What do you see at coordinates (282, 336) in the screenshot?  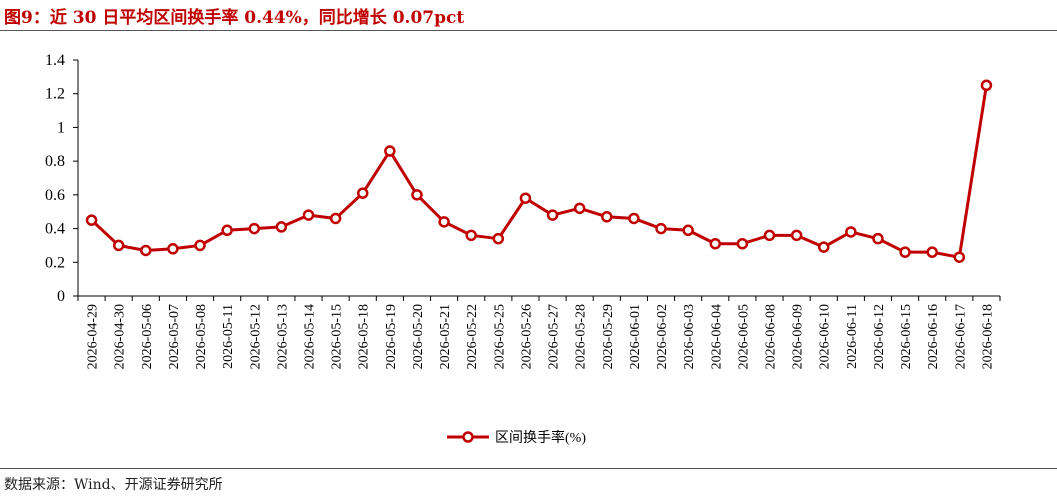 I see `x-tick-label: 2026-05-13` at bounding box center [282, 336].